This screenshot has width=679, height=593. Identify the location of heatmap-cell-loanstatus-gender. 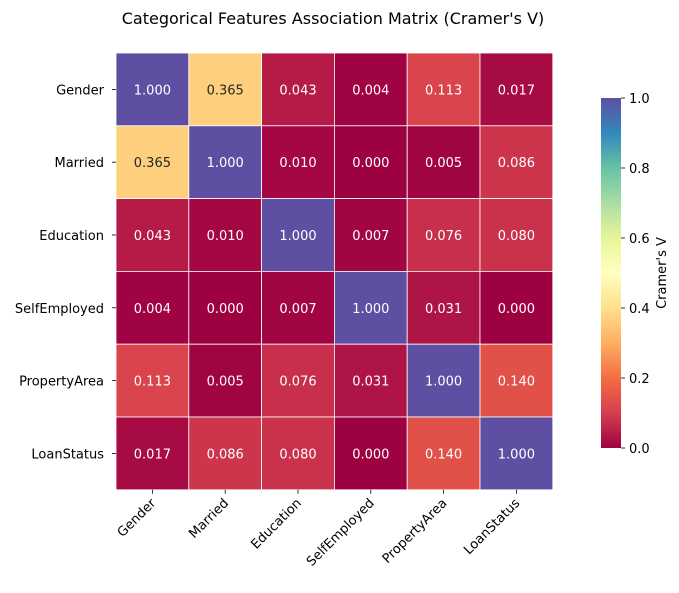
(152, 453).